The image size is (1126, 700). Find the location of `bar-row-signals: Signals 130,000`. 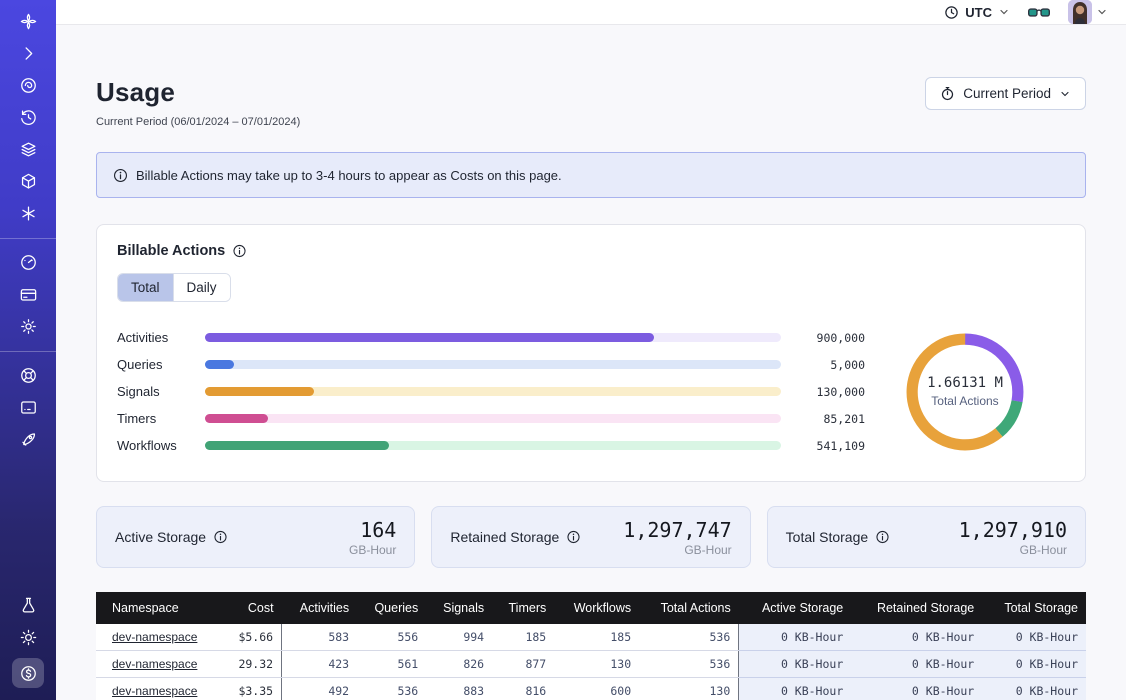

bar-row-signals: Signals 130,000 is located at coordinates (491, 391).